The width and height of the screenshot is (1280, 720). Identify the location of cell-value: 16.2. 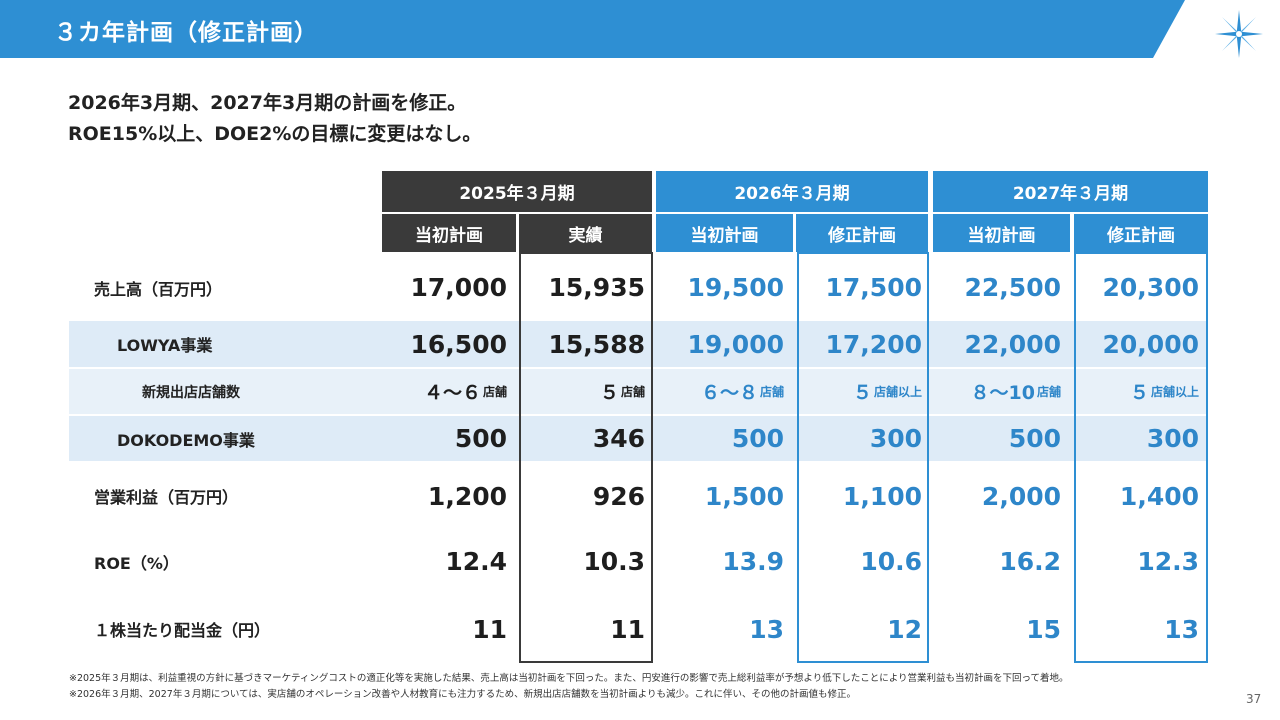
(1030, 561).